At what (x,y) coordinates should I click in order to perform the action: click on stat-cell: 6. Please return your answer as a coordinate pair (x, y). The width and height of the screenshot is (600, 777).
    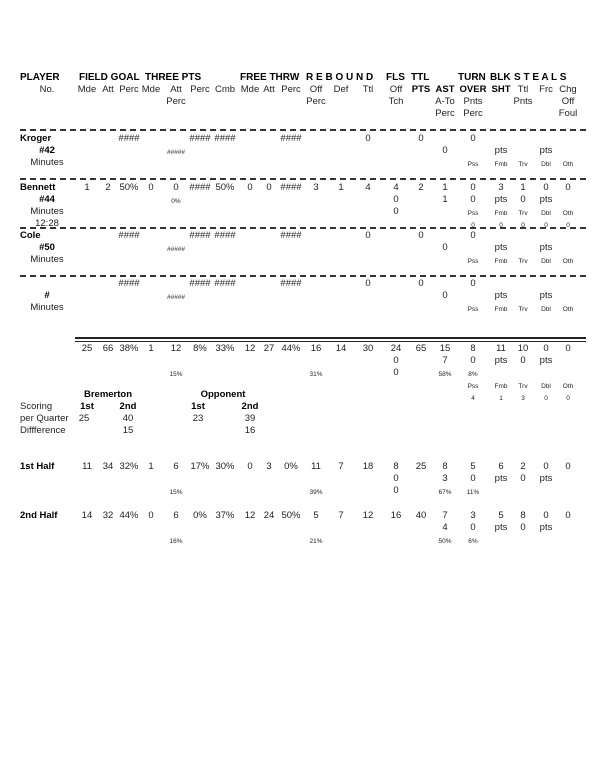
    Looking at the image, I should click on (176, 515).